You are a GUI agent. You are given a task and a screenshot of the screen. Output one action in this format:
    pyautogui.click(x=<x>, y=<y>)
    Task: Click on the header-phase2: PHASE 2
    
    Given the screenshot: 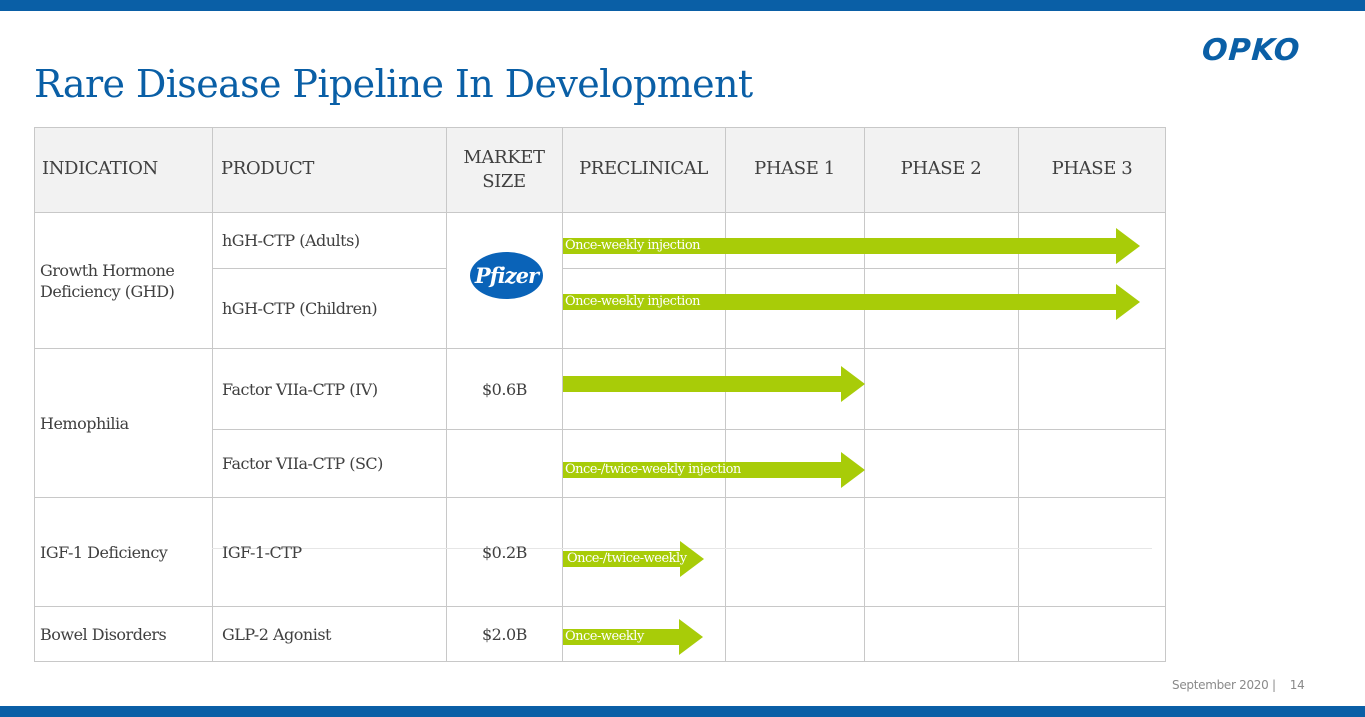 What is the action you would take?
    pyautogui.click(x=941, y=168)
    